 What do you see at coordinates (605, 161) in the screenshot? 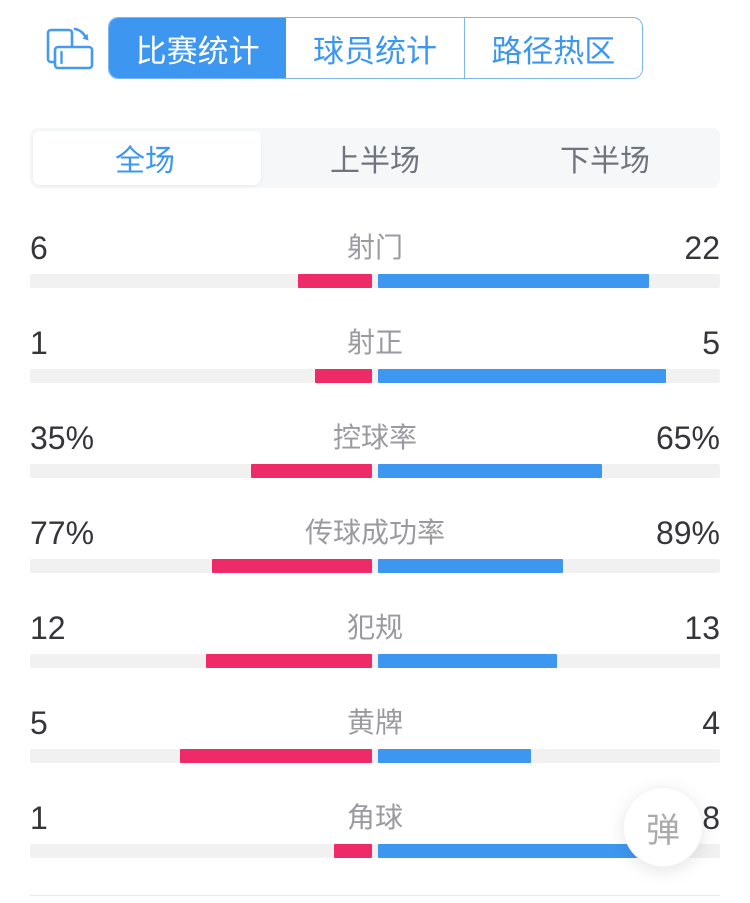
I see `period-tab-second-half: 下半场` at bounding box center [605, 161].